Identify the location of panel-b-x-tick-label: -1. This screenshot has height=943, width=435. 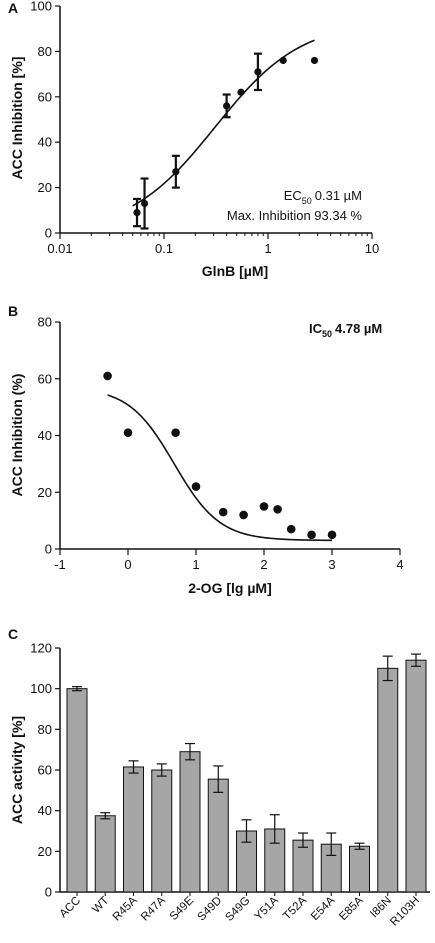
(60, 564).